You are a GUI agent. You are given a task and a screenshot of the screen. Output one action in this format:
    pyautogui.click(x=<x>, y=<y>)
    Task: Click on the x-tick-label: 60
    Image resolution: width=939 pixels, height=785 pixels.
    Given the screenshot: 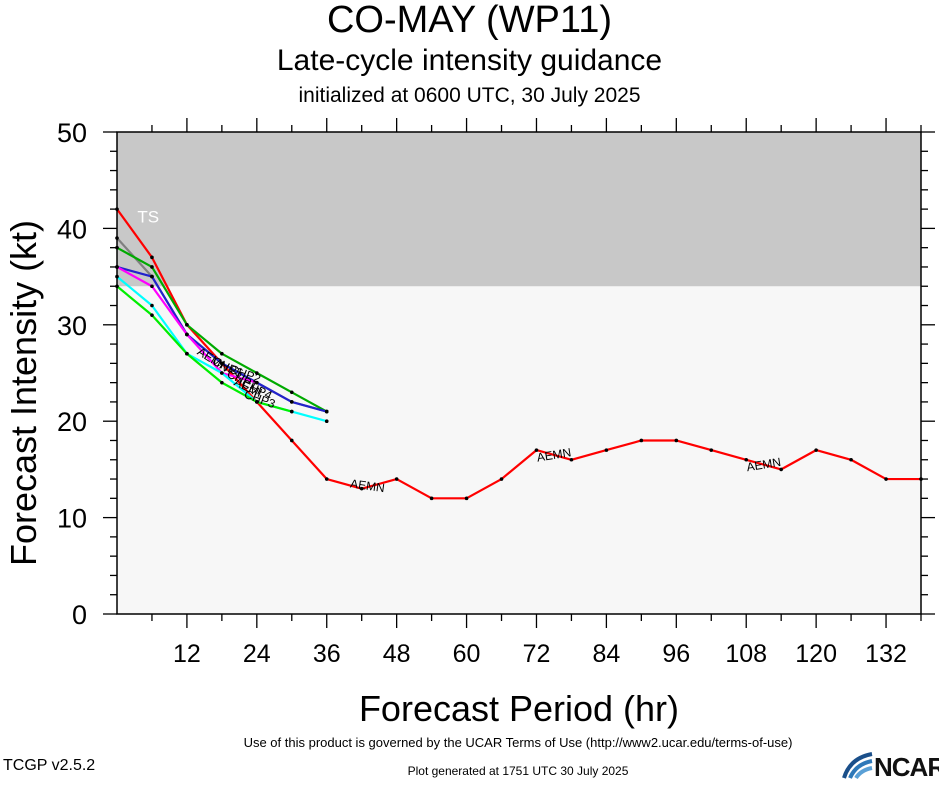 What is the action you would take?
    pyautogui.click(x=467, y=654)
    